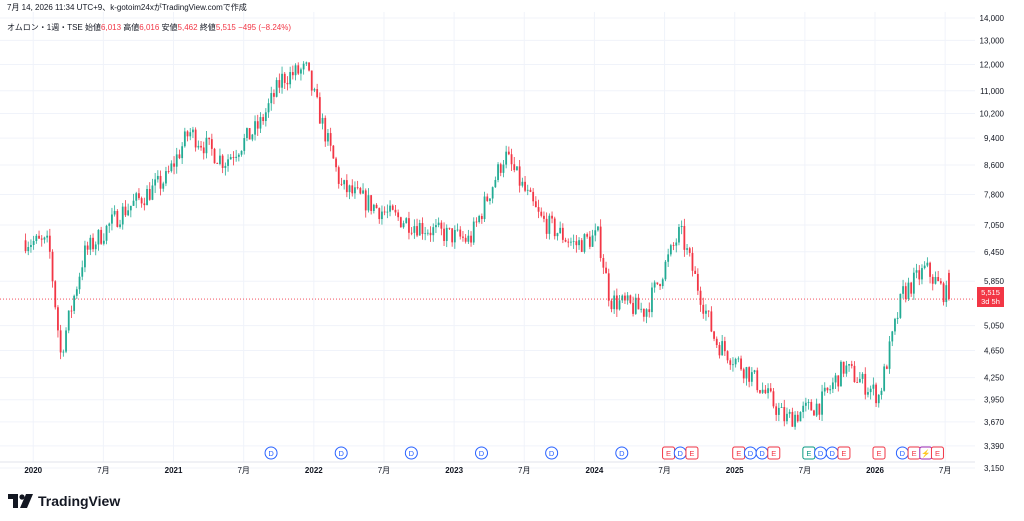 The height and width of the screenshot is (521, 1024). Describe the element at coordinates (243, 470) in the screenshot. I see `time-tick-label: 7月` at that location.